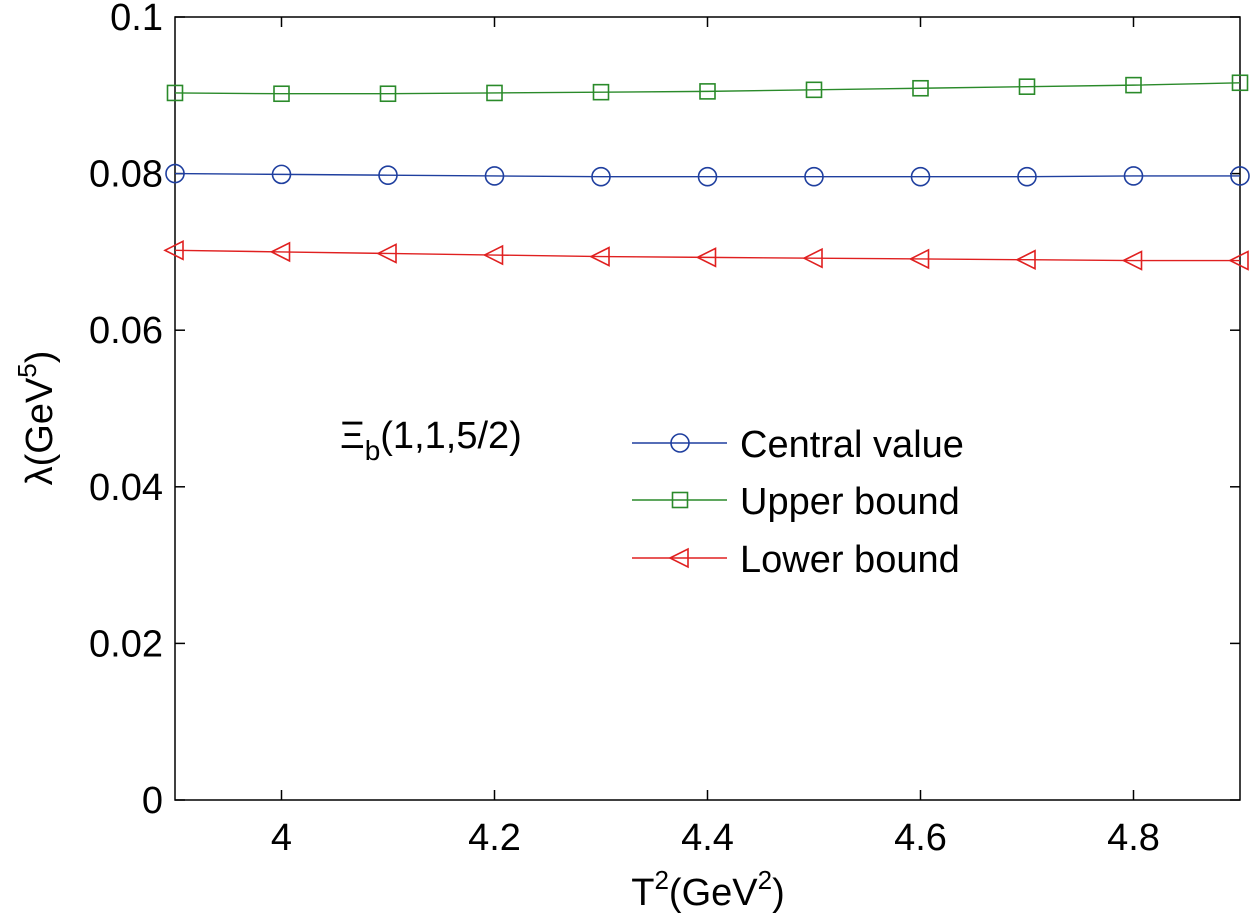 This screenshot has height=922, width=1250. I want to click on y-tick-label: 0.02, so click(126, 644).